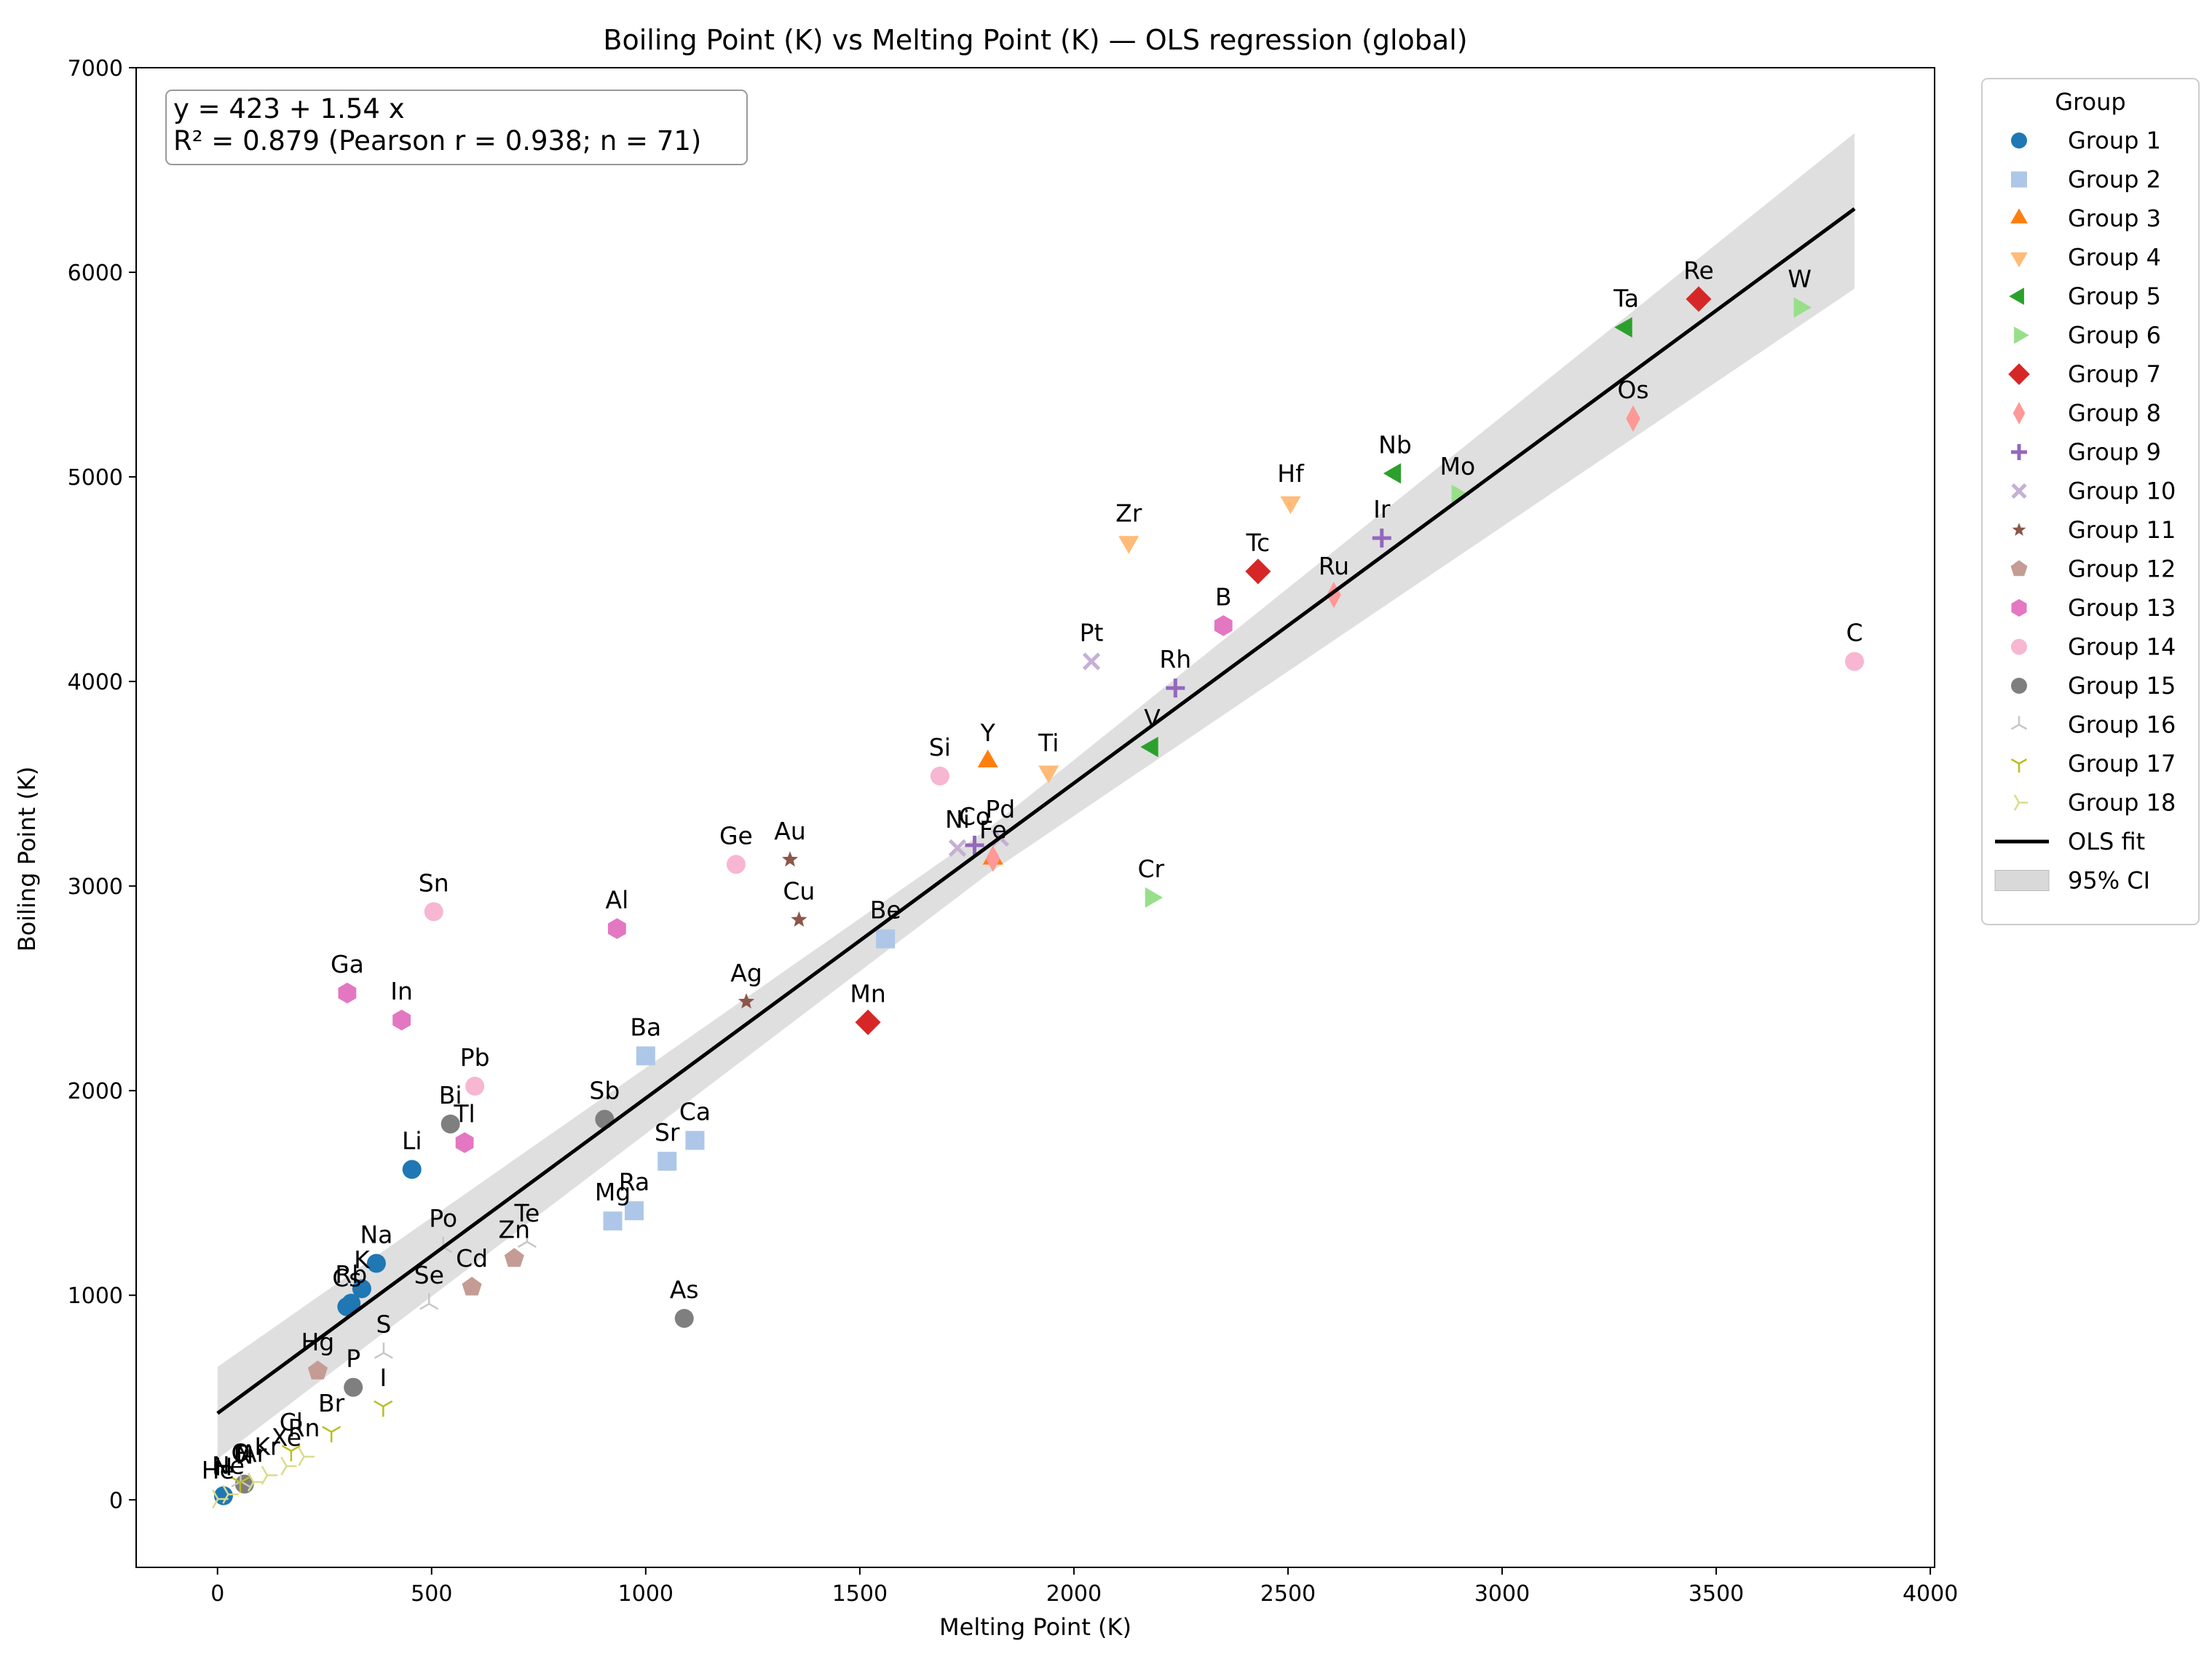  I want to click on y-tick-label: 4000, so click(95, 682).